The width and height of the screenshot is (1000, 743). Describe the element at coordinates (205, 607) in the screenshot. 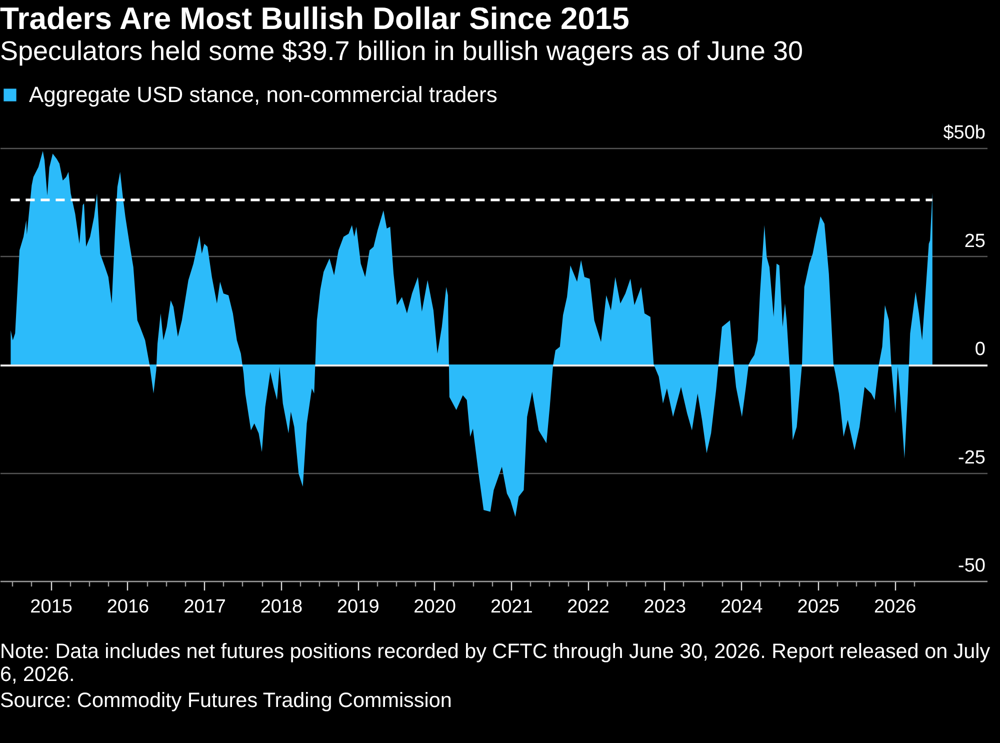

I see `x-tick-label: 2017` at that location.